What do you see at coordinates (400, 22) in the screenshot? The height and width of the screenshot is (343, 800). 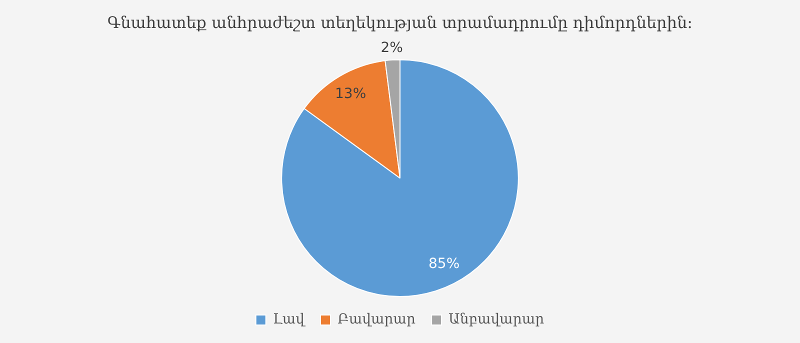 I see `chart-title: Գնահատեք անհրաժեշտ տեղեկության տրամադրումը դիմորդներին:` at bounding box center [400, 22].